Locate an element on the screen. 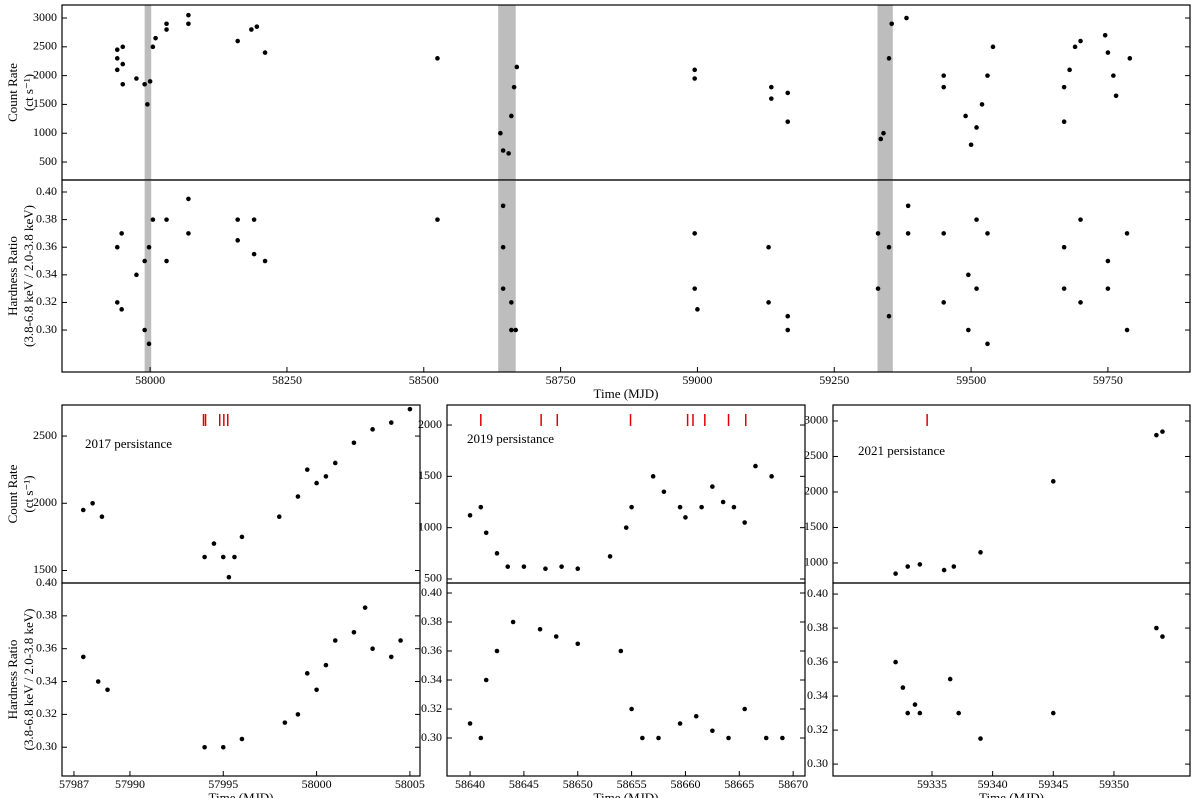  y-axis-label: (3.8-6.8 keV / 2.0-3.8 keV) is located at coordinates (28, 276).